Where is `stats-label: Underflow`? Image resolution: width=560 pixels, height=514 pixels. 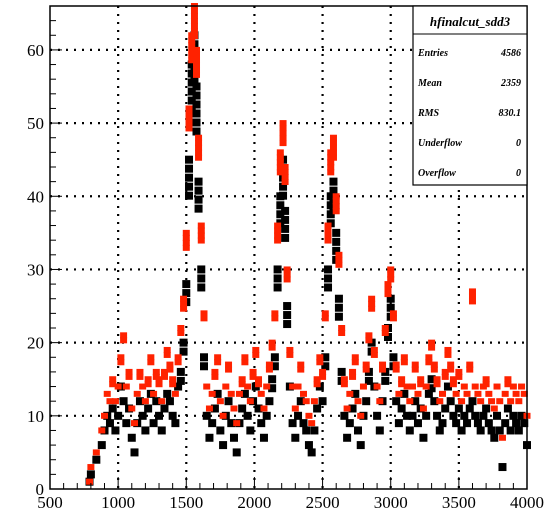 stats-label: Underflow is located at coordinates (440, 143).